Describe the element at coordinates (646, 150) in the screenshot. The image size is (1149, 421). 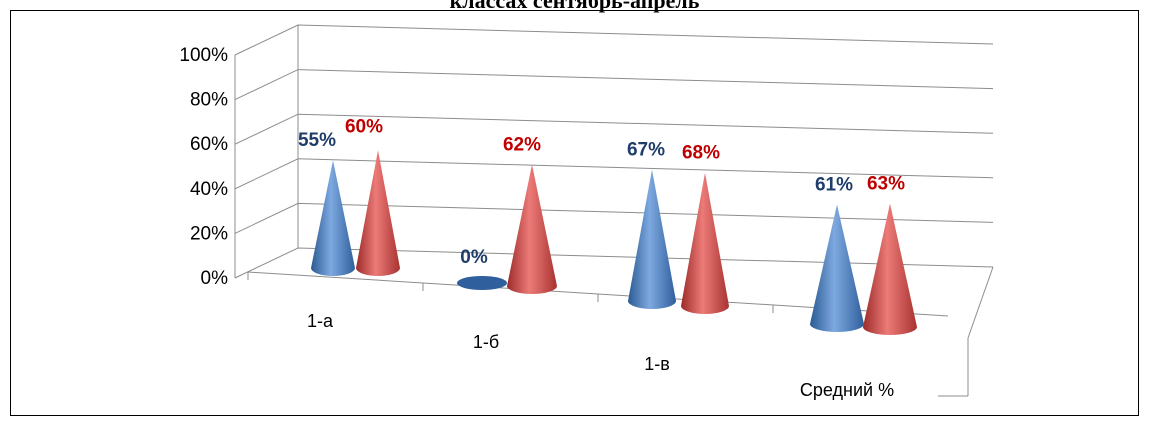
I see `data-label: 67%` at that location.